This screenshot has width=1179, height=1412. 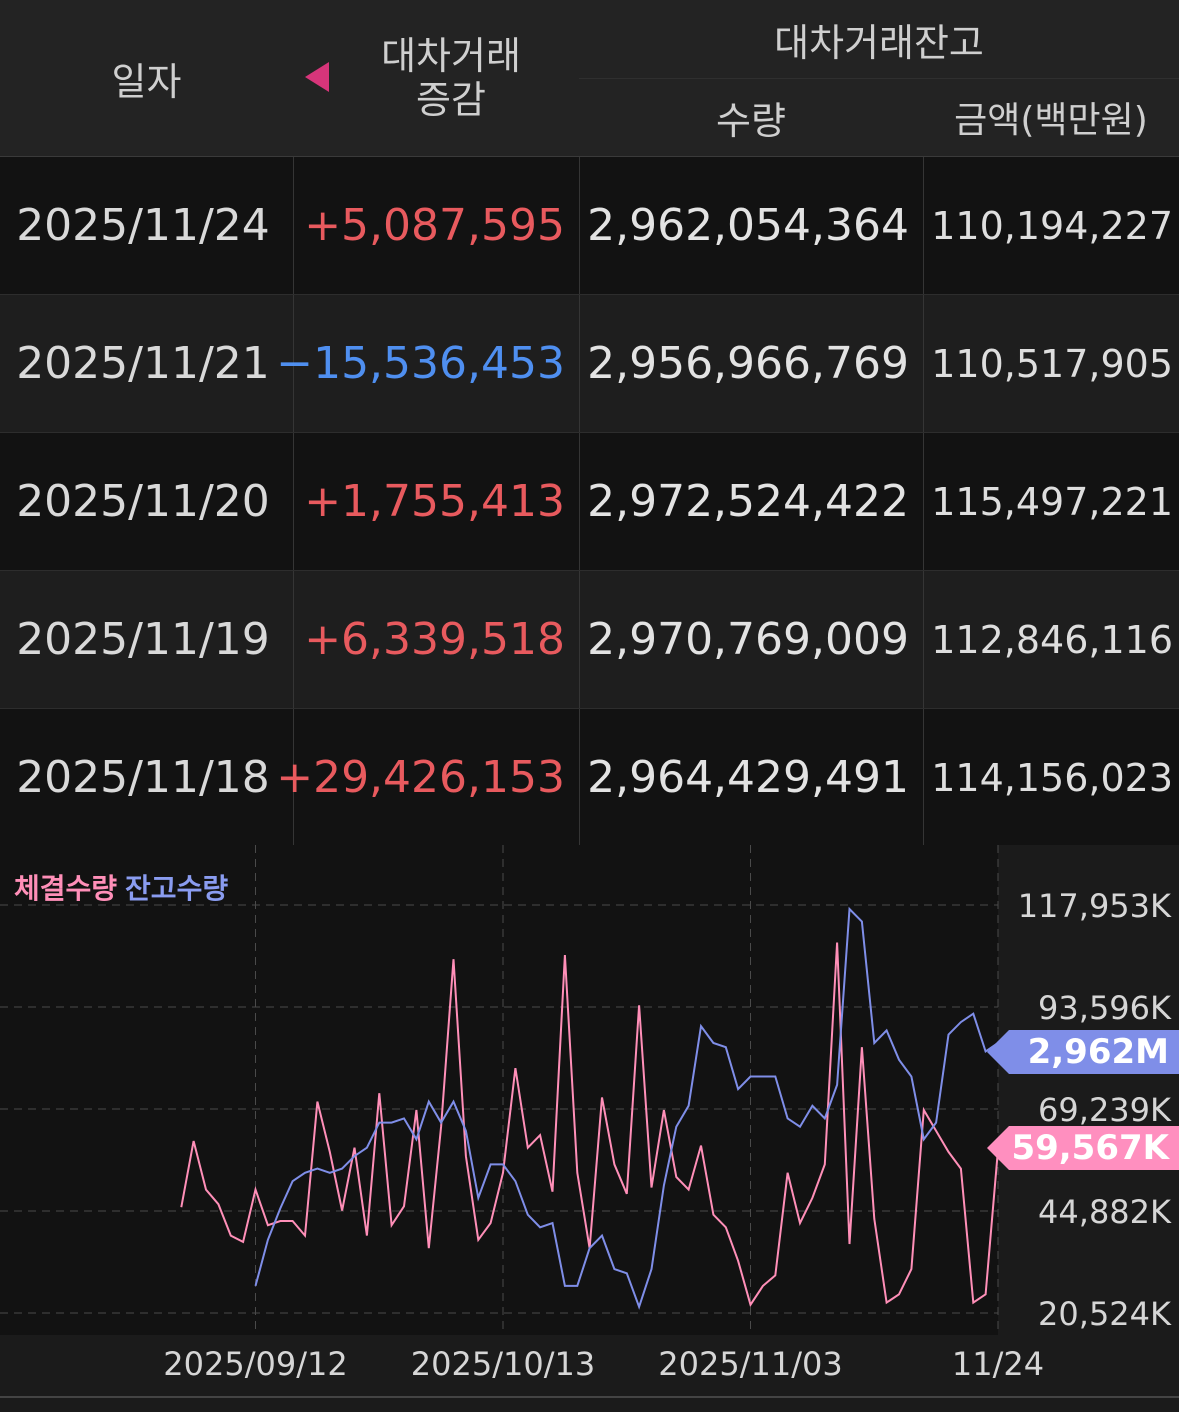 What do you see at coordinates (1104, 1109) in the screenshot?
I see `y-tick-label: 69,239K` at bounding box center [1104, 1109].